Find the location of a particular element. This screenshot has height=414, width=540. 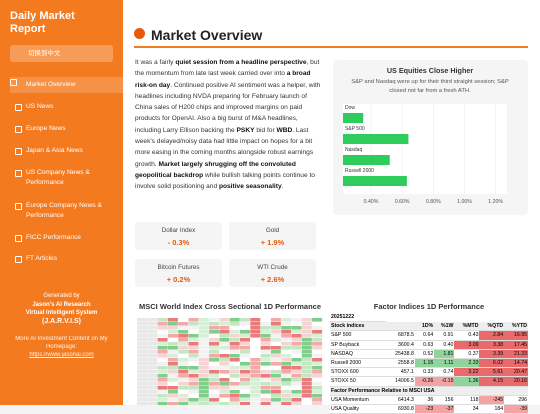

table-row: STOXX 600 457.1 0.33 0.74 3.22 5.61 20.47 is located at coordinates (429, 372).